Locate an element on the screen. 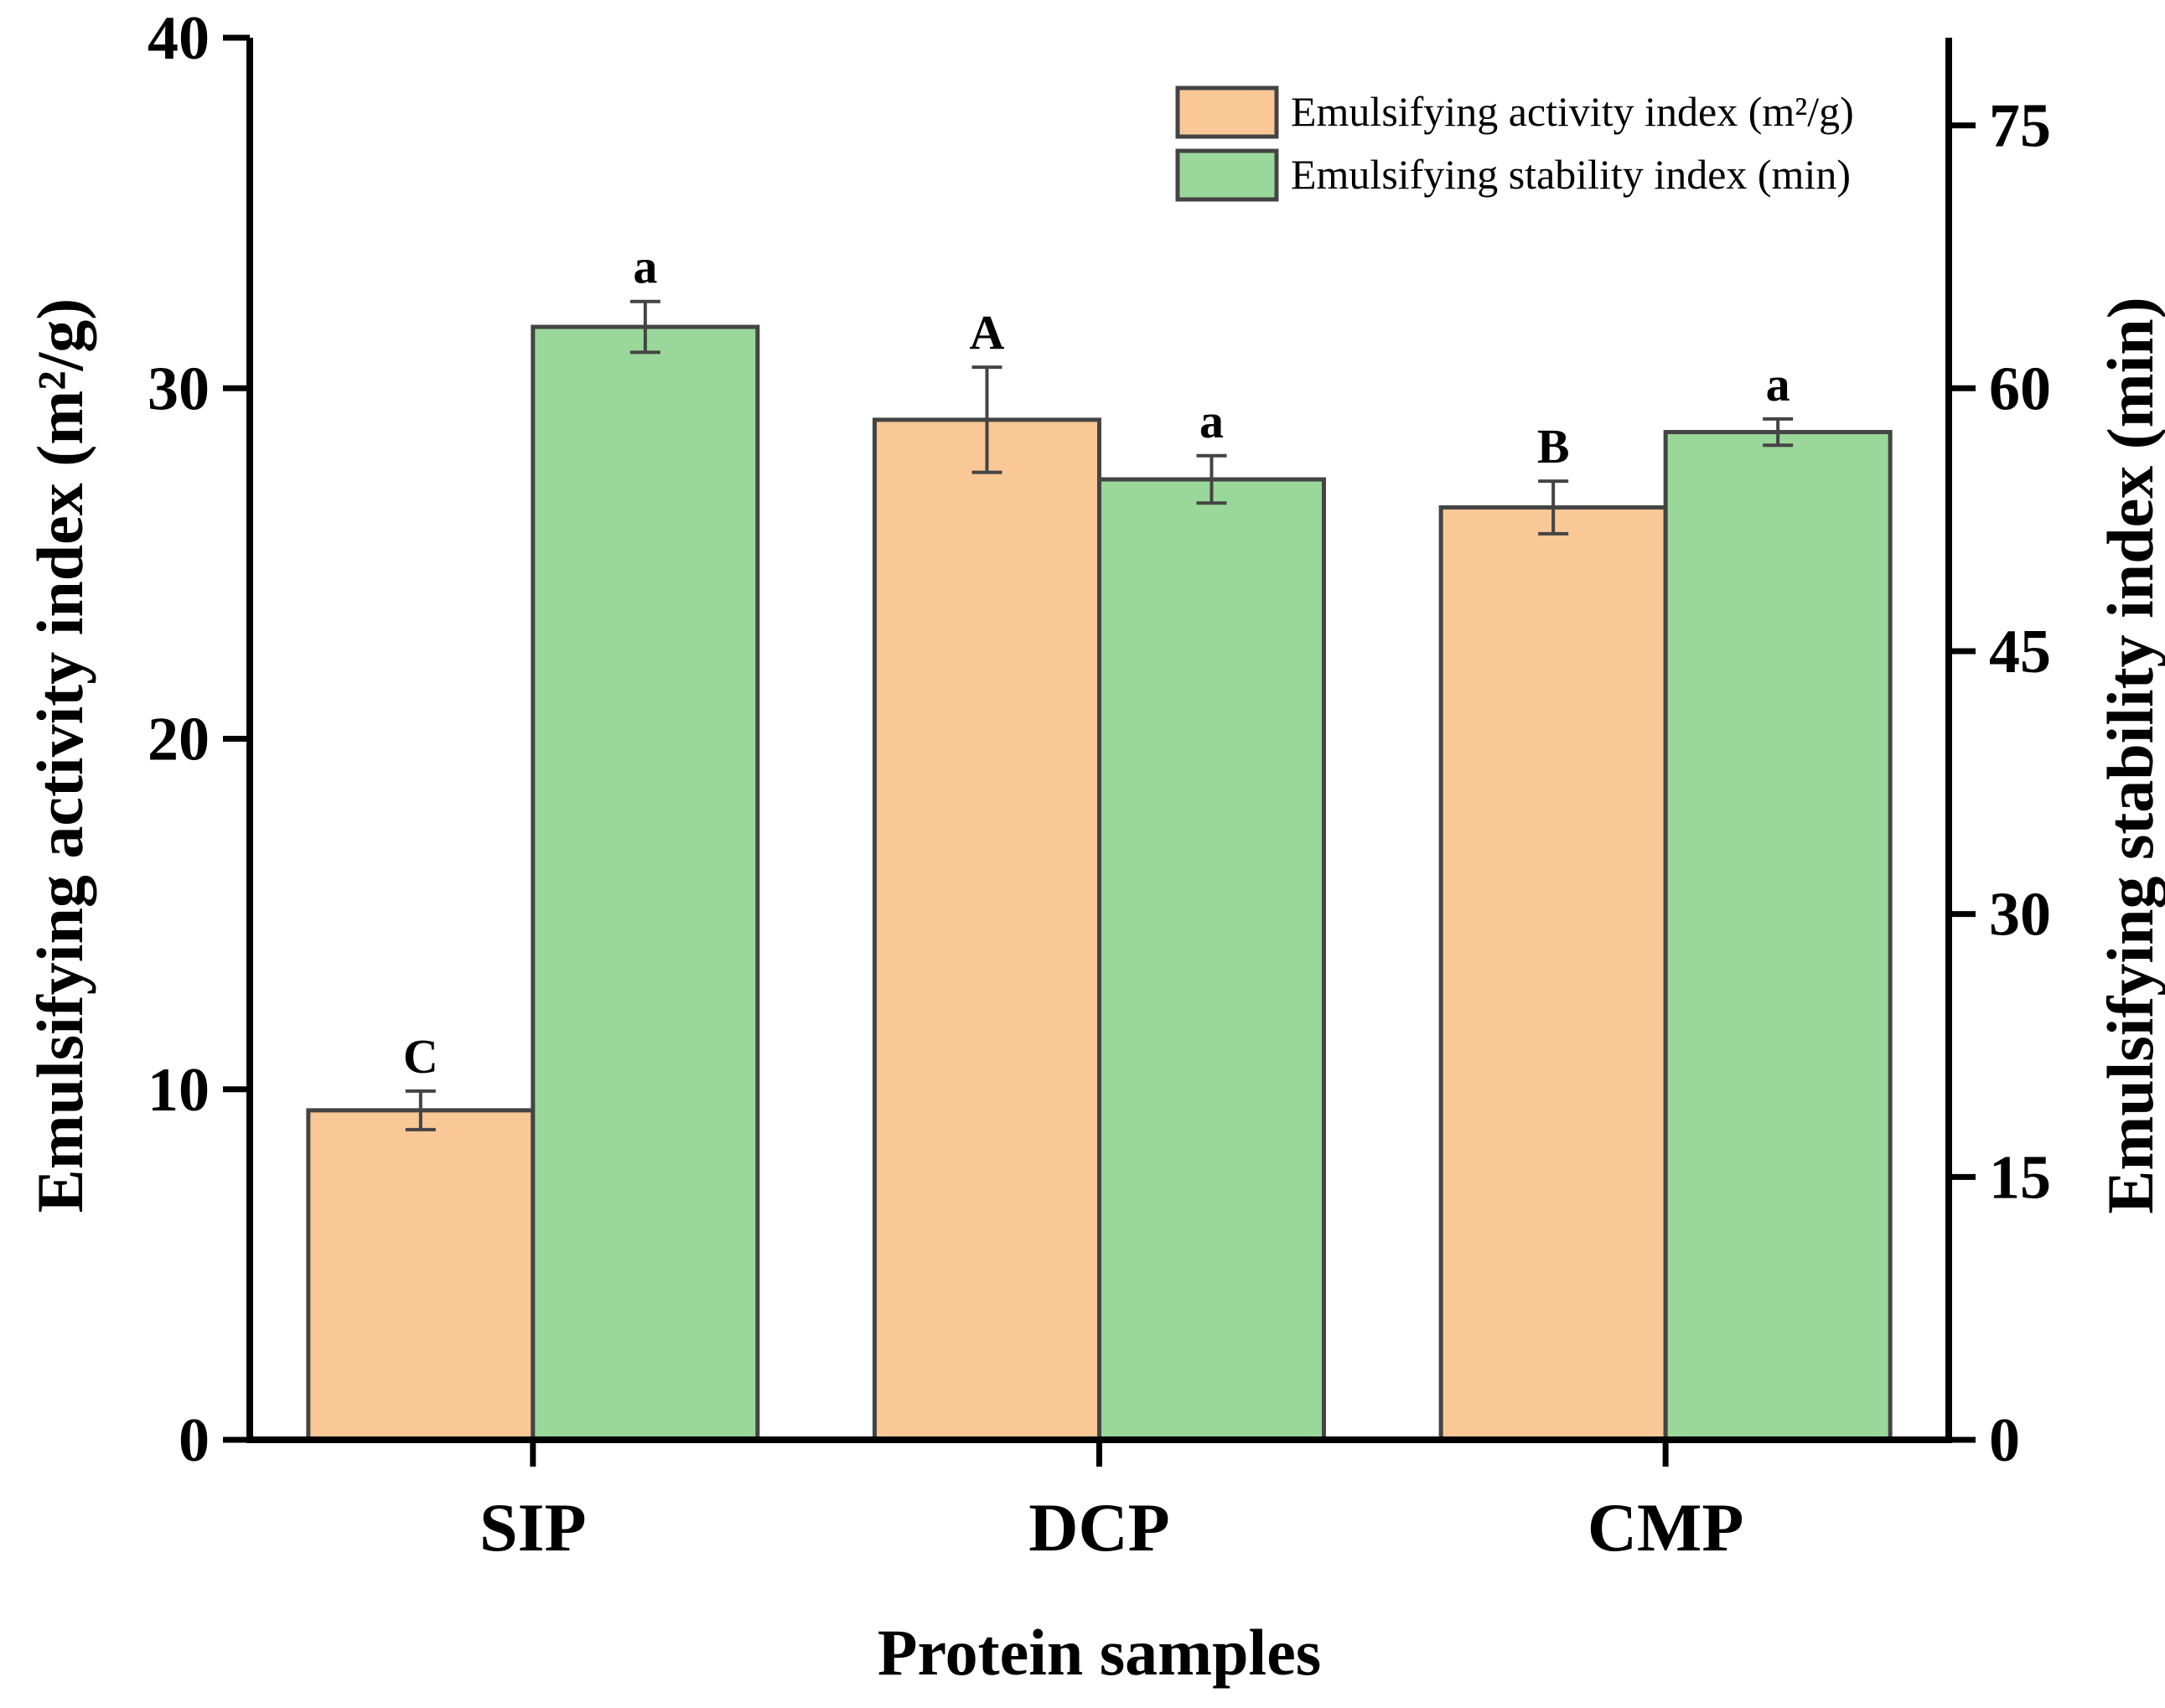 This screenshot has height=1708, width=2165. left-y-axis-title: Emulsifying activity index (m²/g) is located at coordinates (59, 756).